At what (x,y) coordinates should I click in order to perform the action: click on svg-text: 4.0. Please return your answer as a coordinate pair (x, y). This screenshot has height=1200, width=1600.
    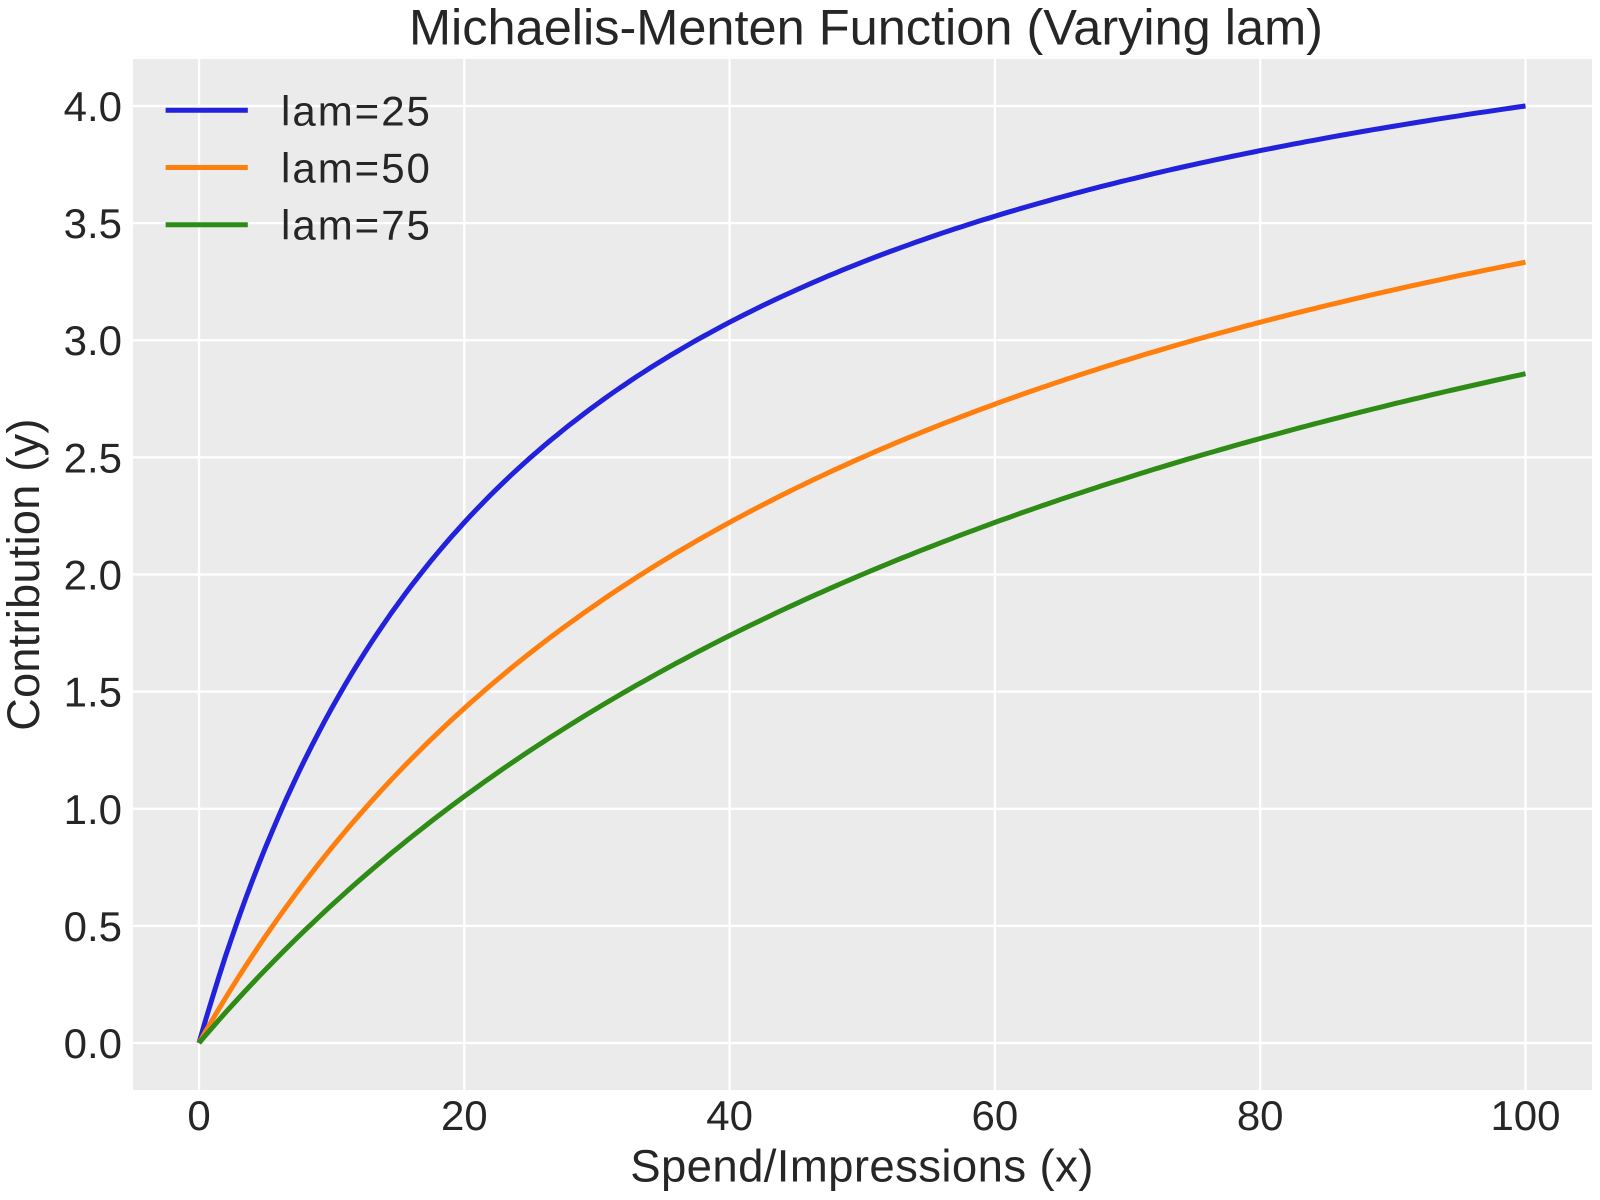
    Looking at the image, I should click on (93, 106).